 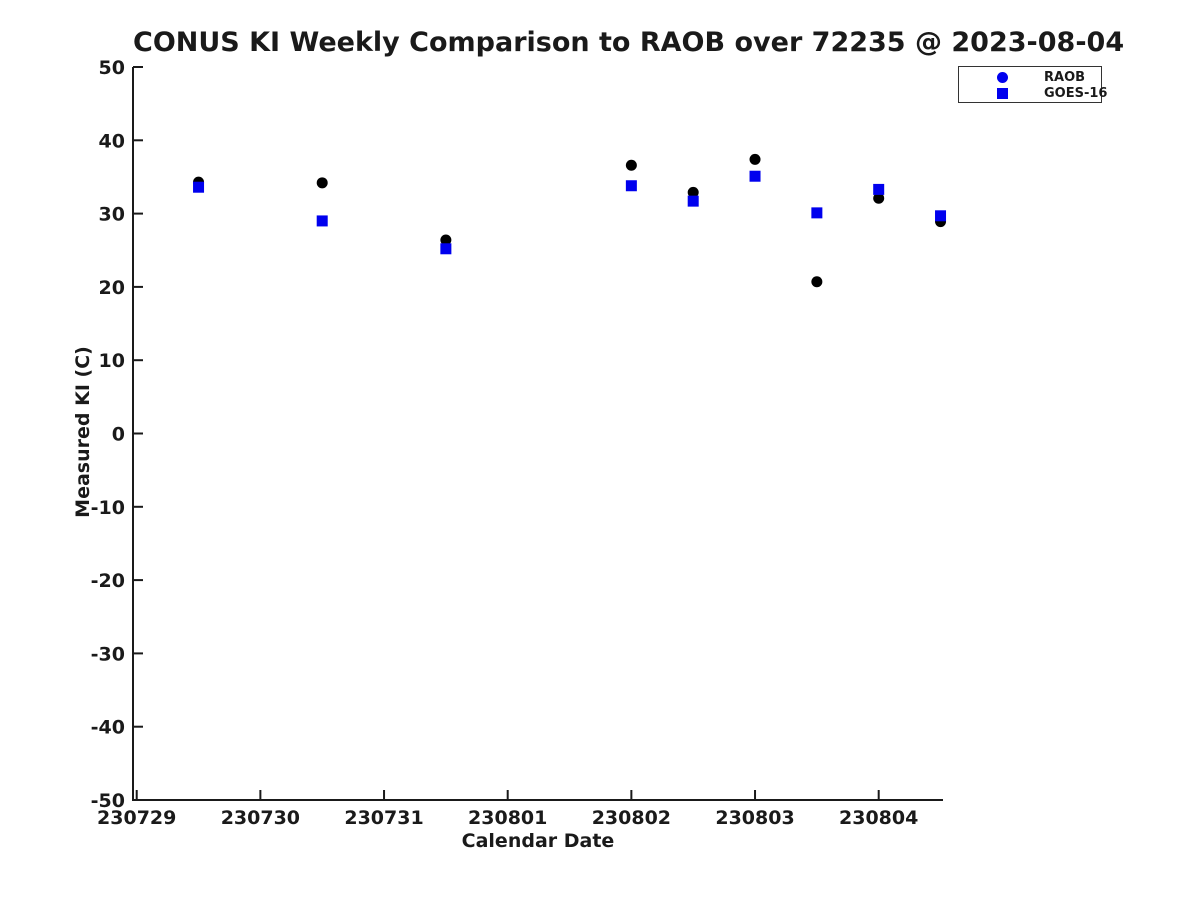 I want to click on y-tick-label: -10, so click(x=108, y=508).